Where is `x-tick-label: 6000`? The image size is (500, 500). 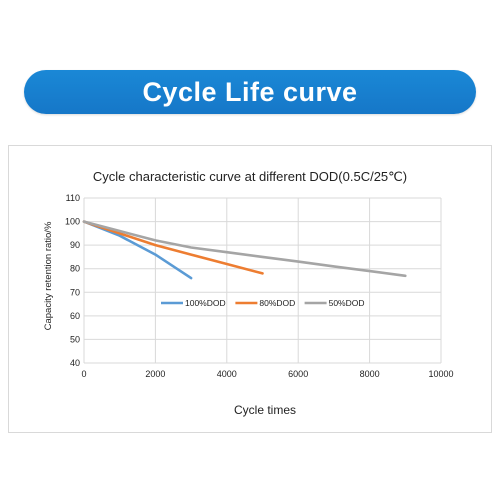
x-tick-label: 6000 is located at coordinates (298, 374).